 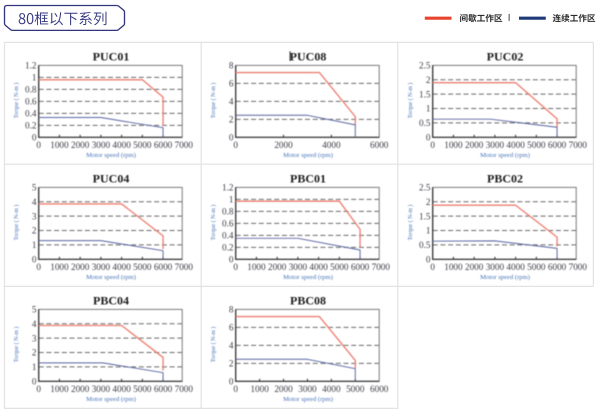 What do you see at coordinates (111, 178) in the screenshot?
I see `svg-text: PUC04` at bounding box center [111, 178].